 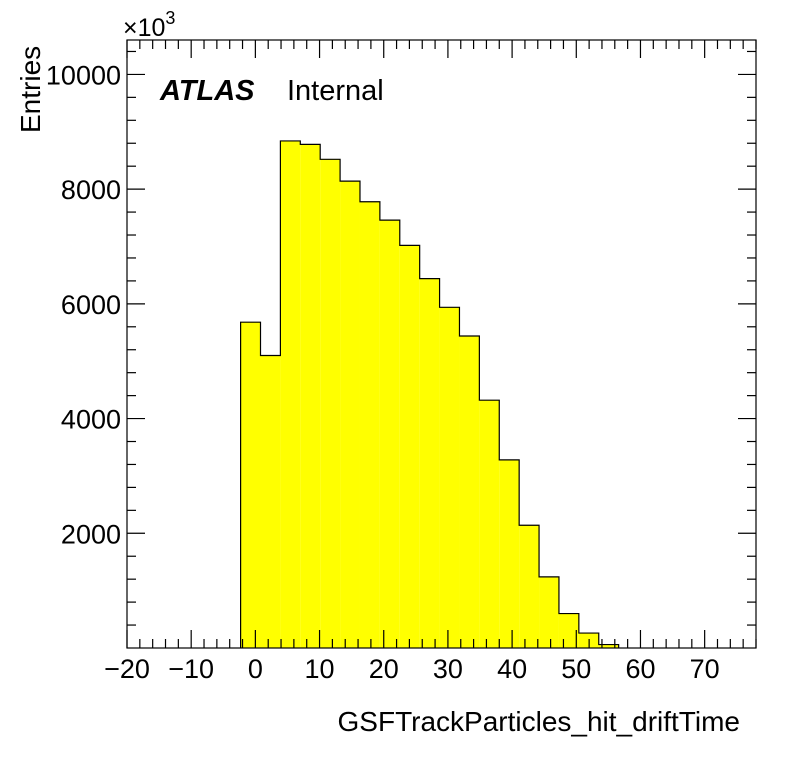 I want to click on y-tick-label: 6000, so click(x=91, y=305).